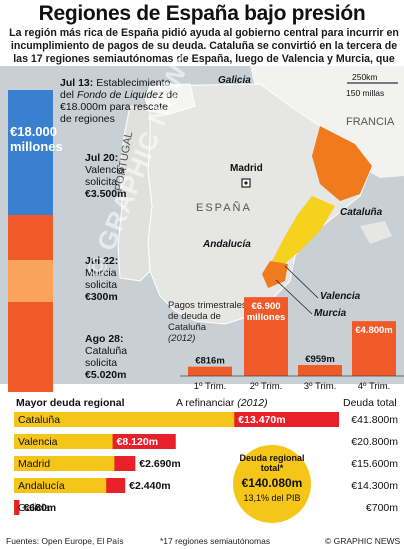 This screenshot has width=404, height=549. I want to click on quarter-category-label: 3º Trim., so click(320, 386).